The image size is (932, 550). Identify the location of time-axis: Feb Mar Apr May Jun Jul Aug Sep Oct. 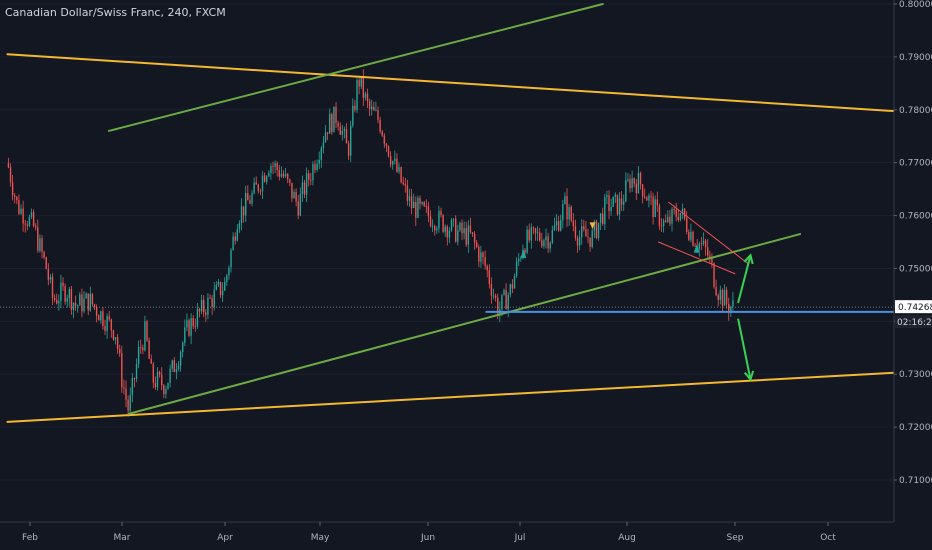
(466, 535).